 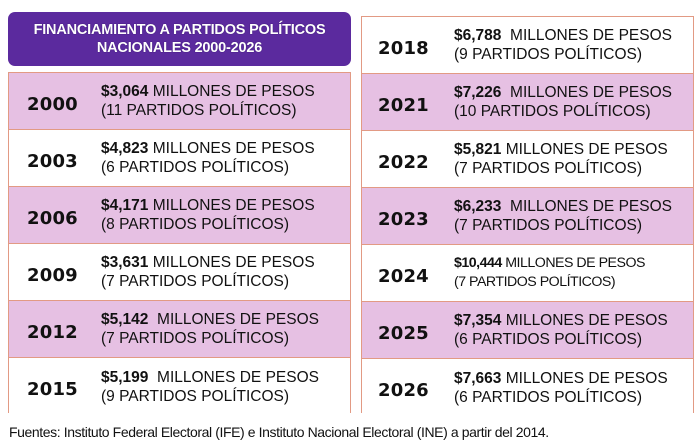 I want to click on funding-line: $7,354 MILLONES DE PESOS, so click(x=561, y=320).